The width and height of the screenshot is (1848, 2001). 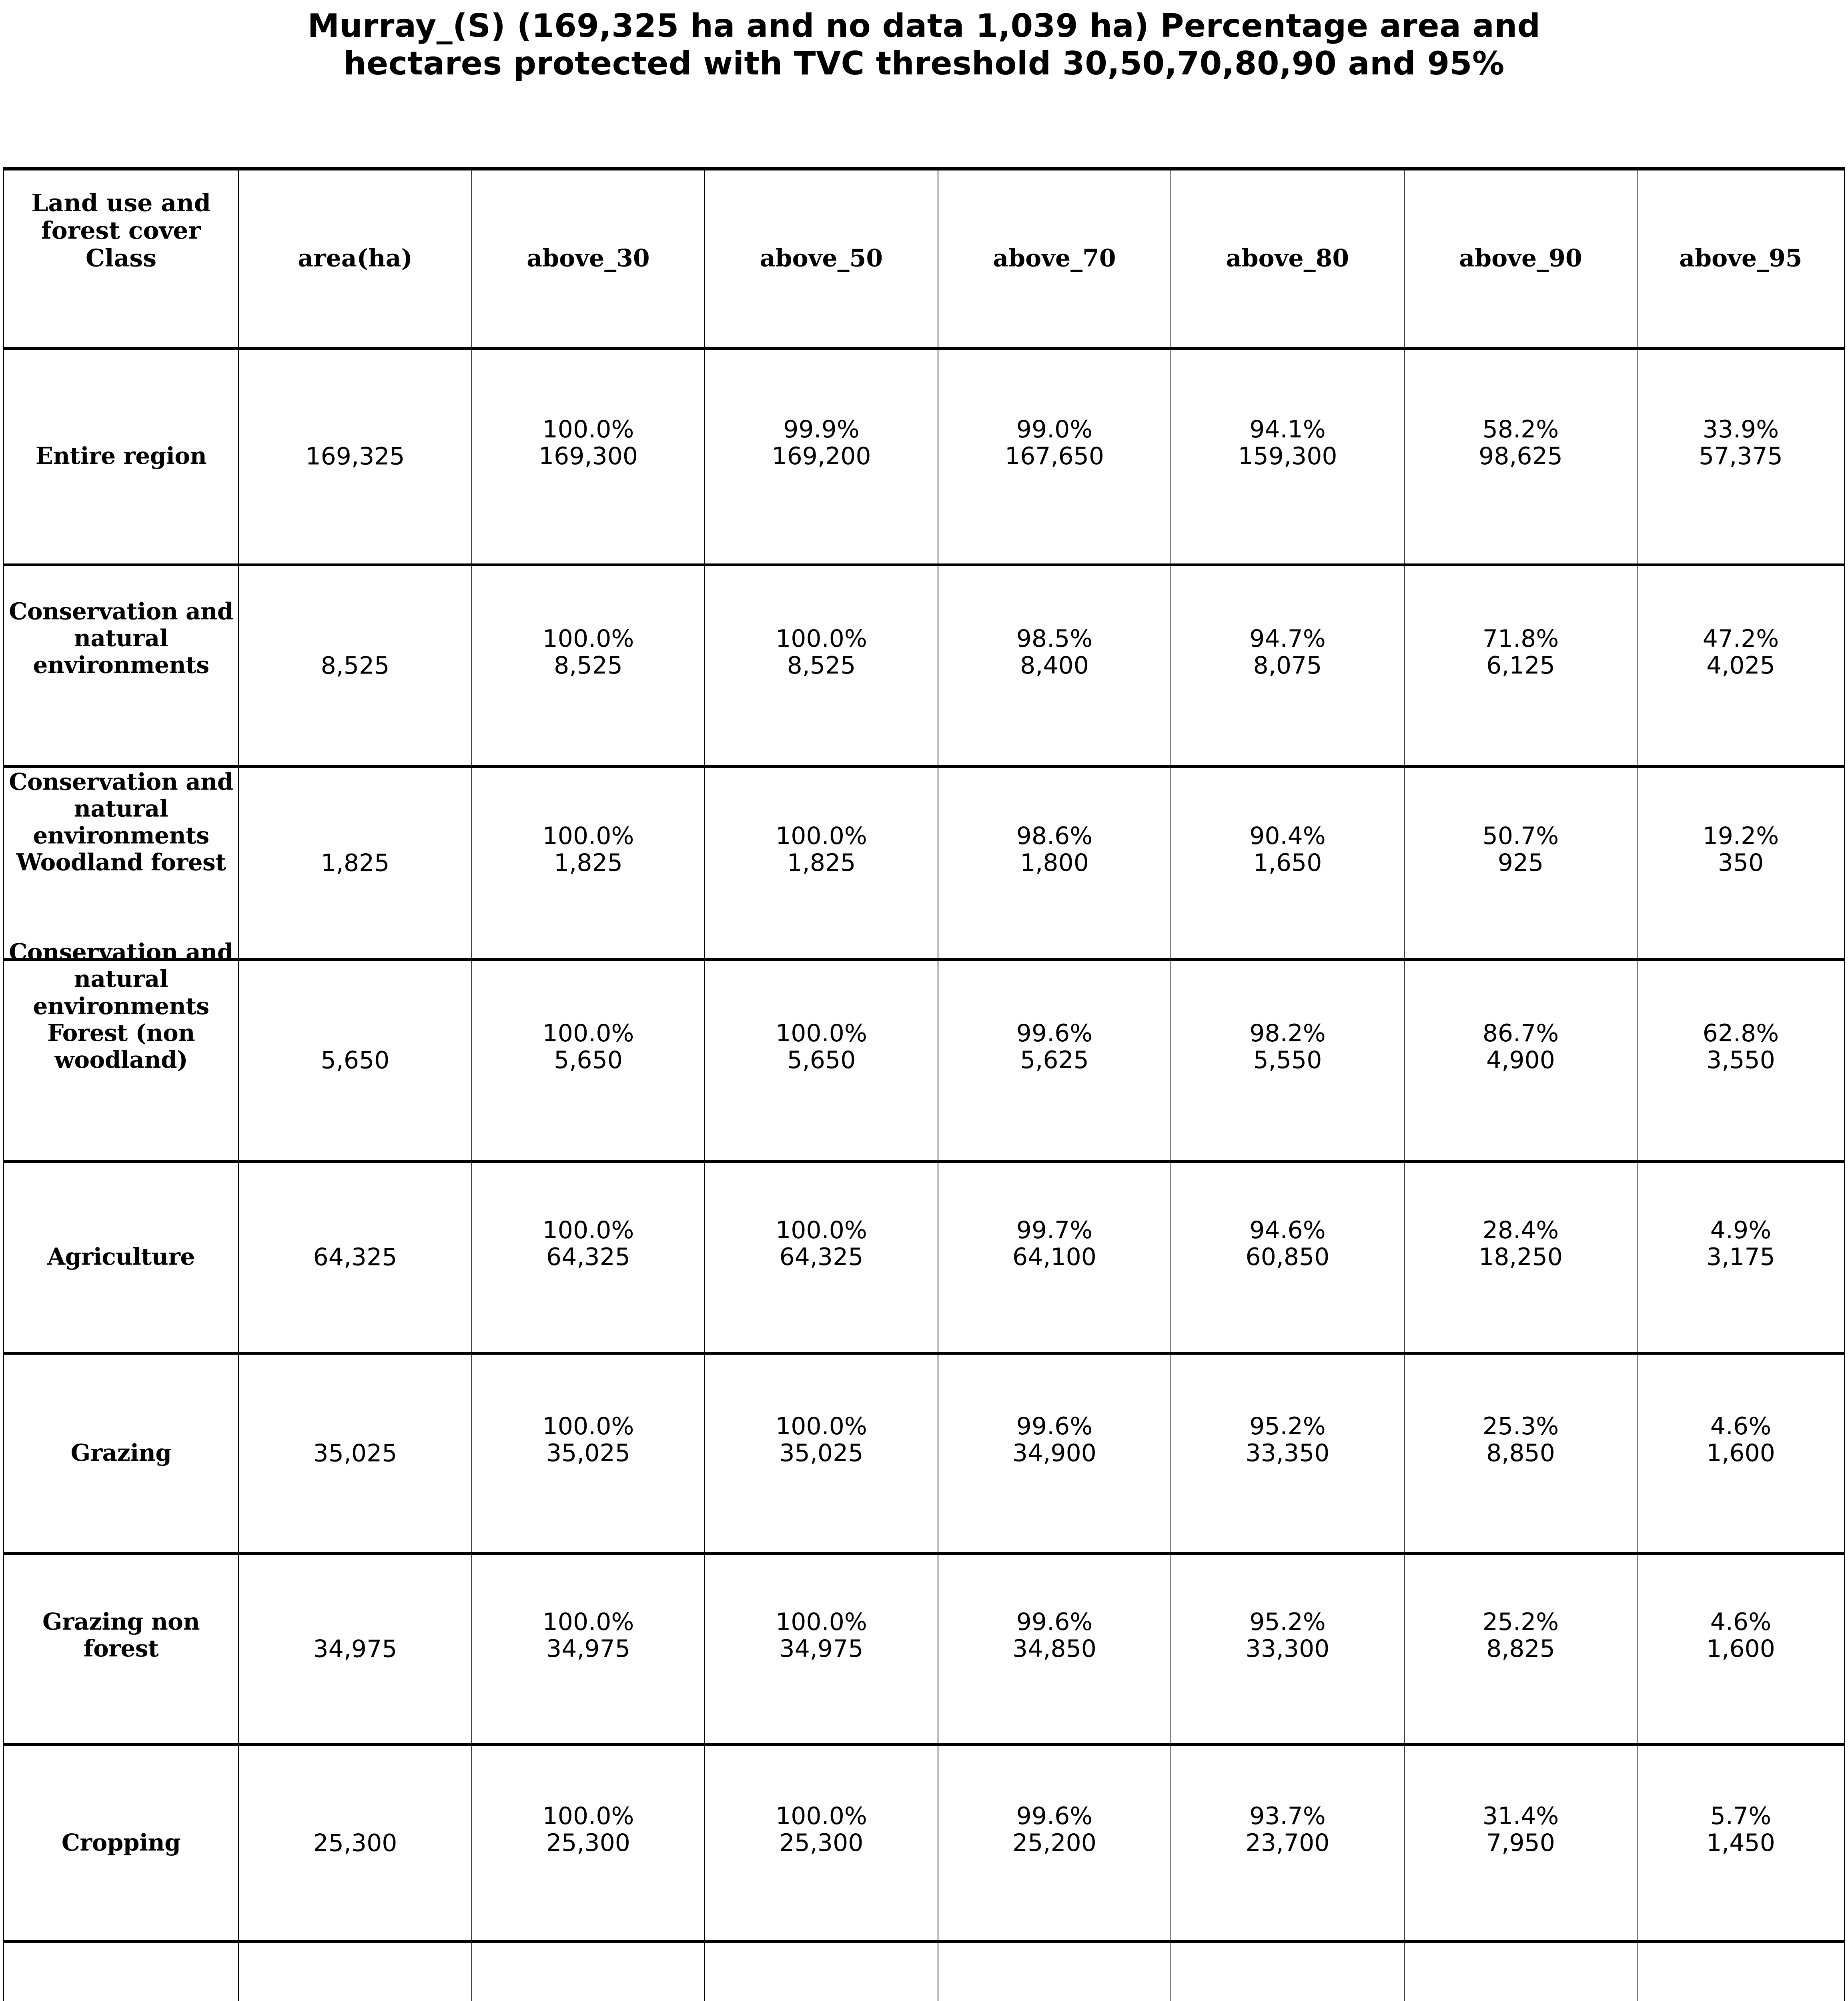 I want to click on table-cell: 31.4% 7,950, so click(x=1521, y=1843).